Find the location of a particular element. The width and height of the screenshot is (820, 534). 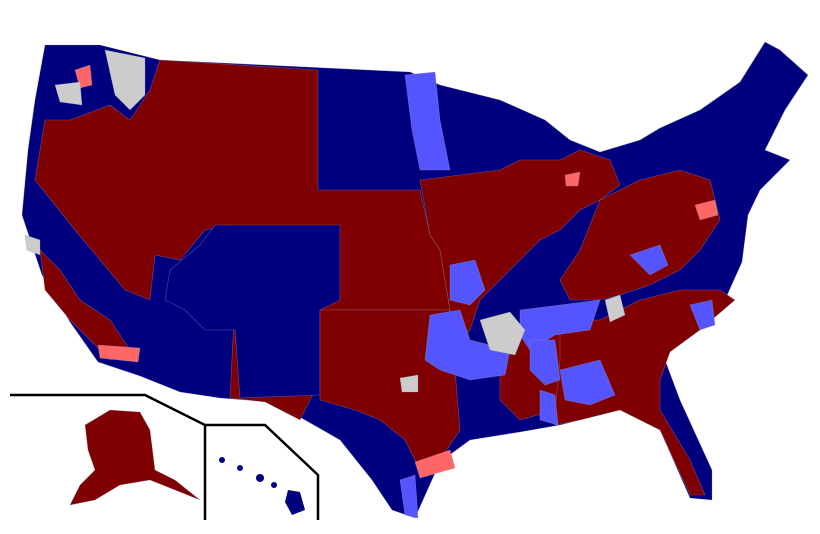

houston-pink is located at coordinates (435, 464).